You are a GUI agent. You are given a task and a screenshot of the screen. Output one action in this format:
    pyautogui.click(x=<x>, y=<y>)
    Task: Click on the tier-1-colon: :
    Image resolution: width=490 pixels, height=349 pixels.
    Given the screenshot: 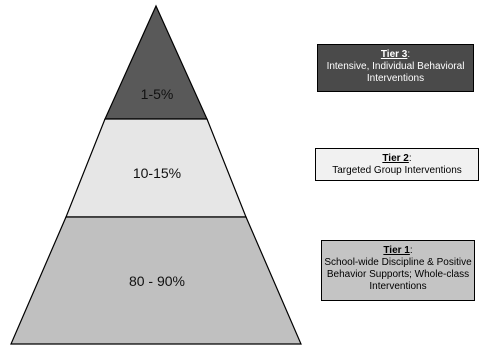 What is the action you would take?
    pyautogui.click(x=411, y=250)
    